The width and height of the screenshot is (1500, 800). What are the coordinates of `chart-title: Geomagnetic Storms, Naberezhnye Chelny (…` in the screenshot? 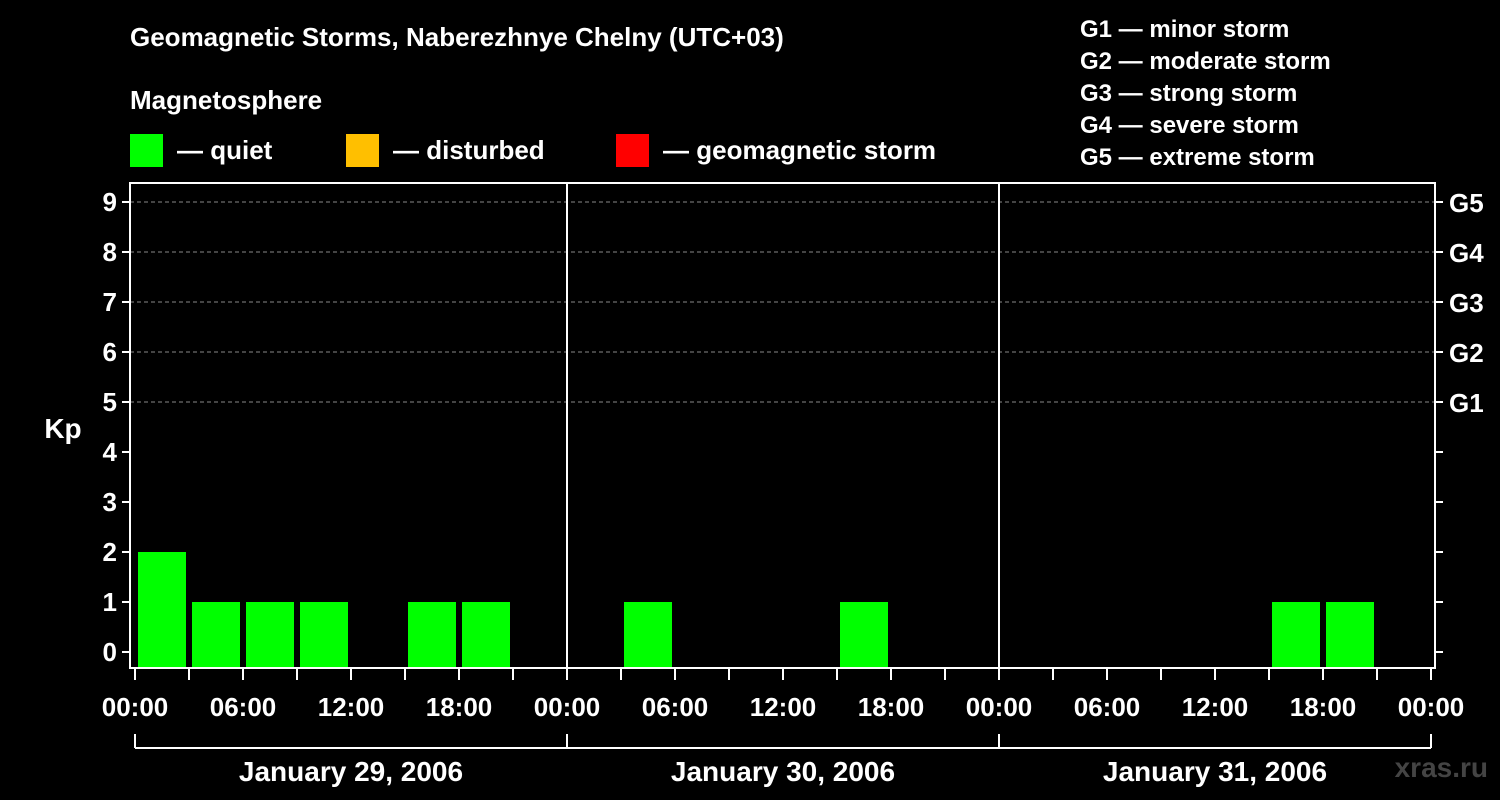 It's located at (457, 37).